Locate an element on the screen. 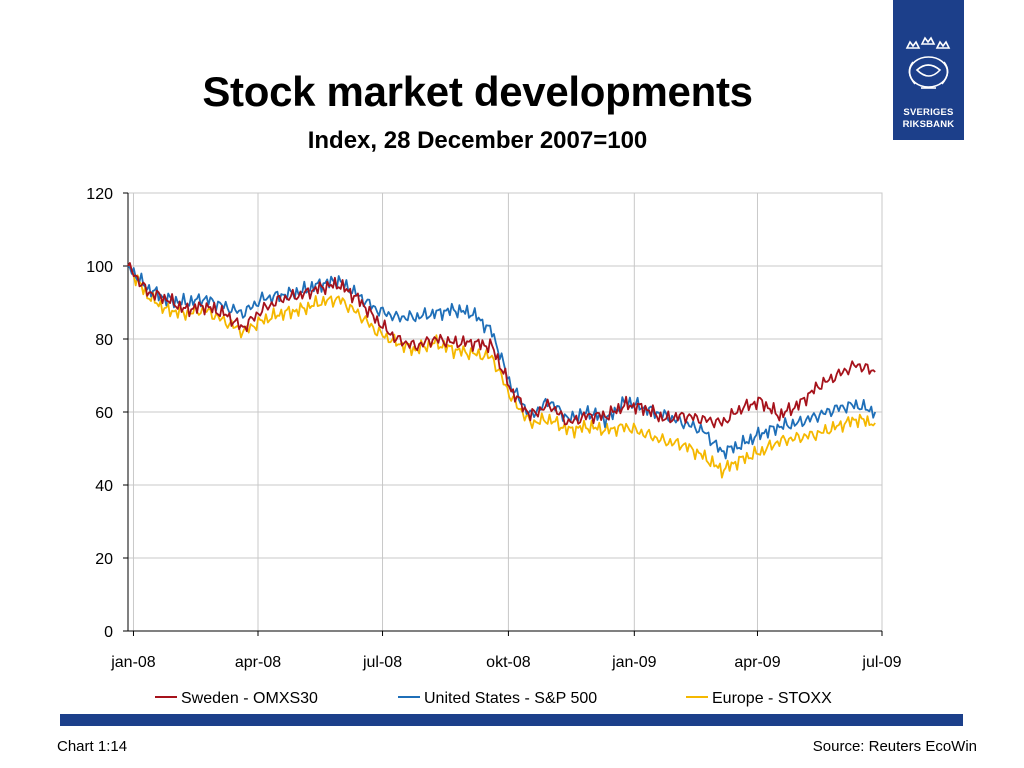 The height and width of the screenshot is (768, 1024). y-tick-label: 60 is located at coordinates (104, 413).